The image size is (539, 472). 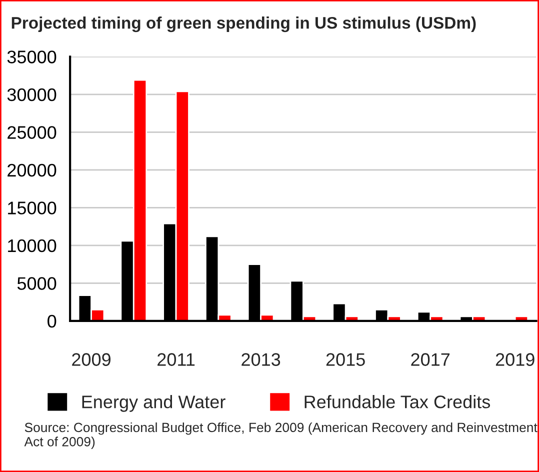 What do you see at coordinates (31, 95) in the screenshot?
I see `y-tick-label: 30000` at bounding box center [31, 95].